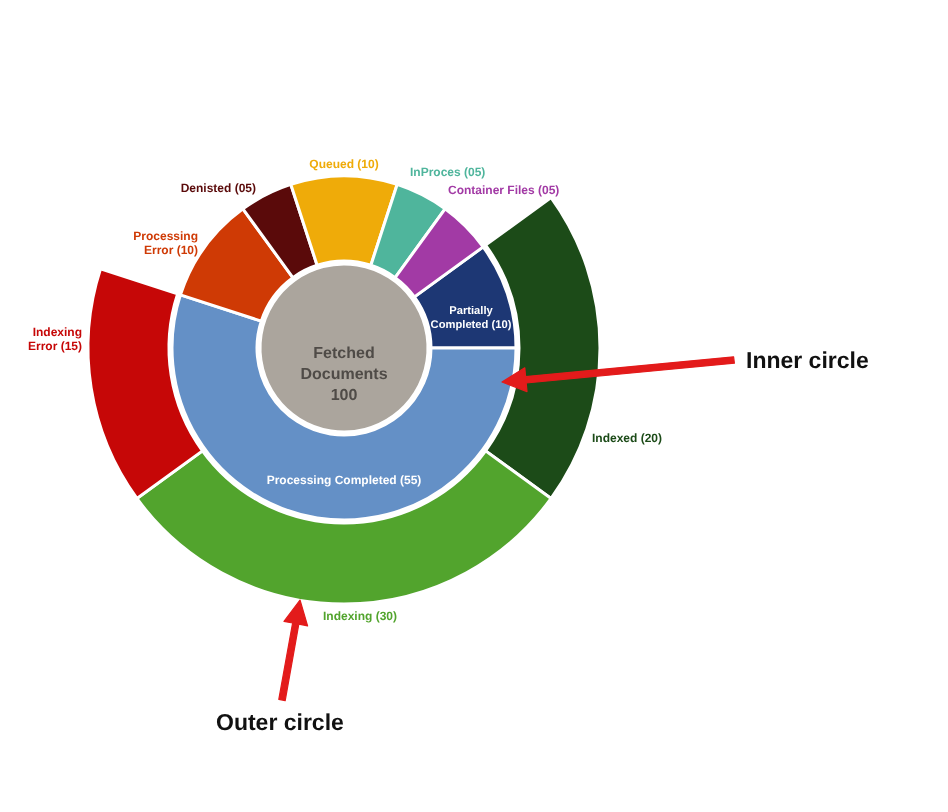  I want to click on slice-label: Fetched Documents 100, so click(344, 374).